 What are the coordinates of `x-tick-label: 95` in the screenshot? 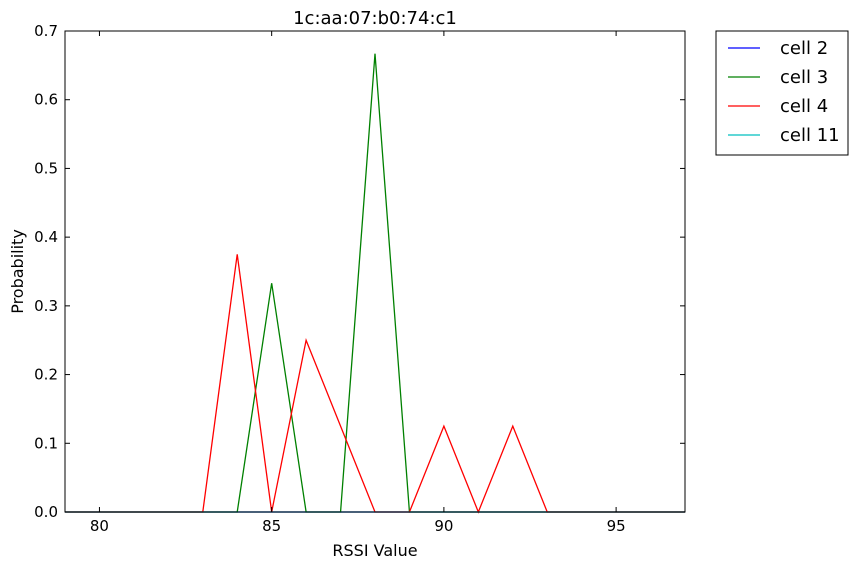 It's located at (616, 526).